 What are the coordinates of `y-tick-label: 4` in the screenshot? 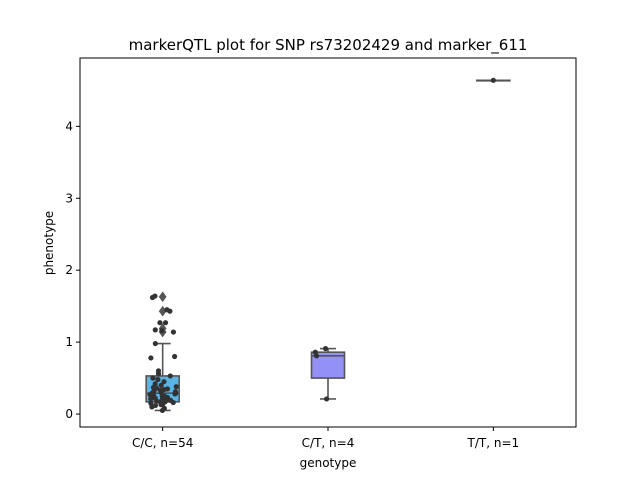 It's located at (69, 126).